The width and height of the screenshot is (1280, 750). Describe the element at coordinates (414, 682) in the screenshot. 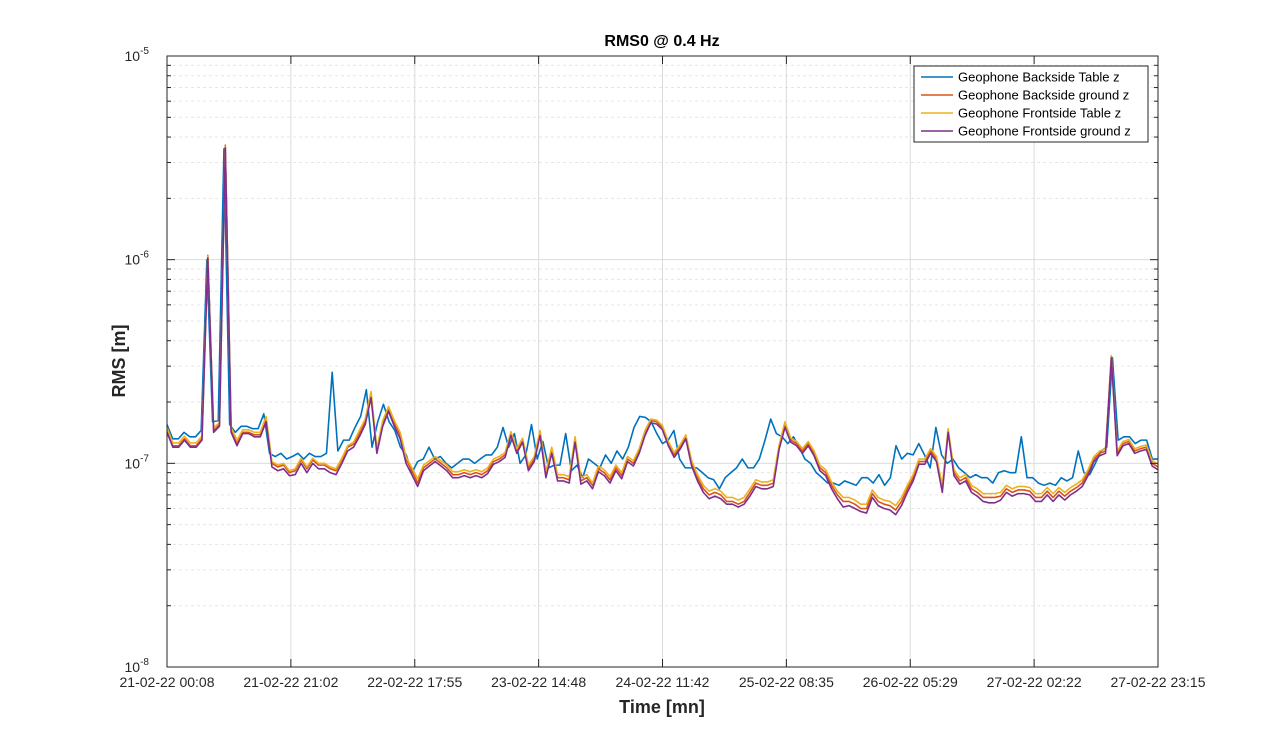

I see `x-tick-label: 22-02-22 17:55` at that location.